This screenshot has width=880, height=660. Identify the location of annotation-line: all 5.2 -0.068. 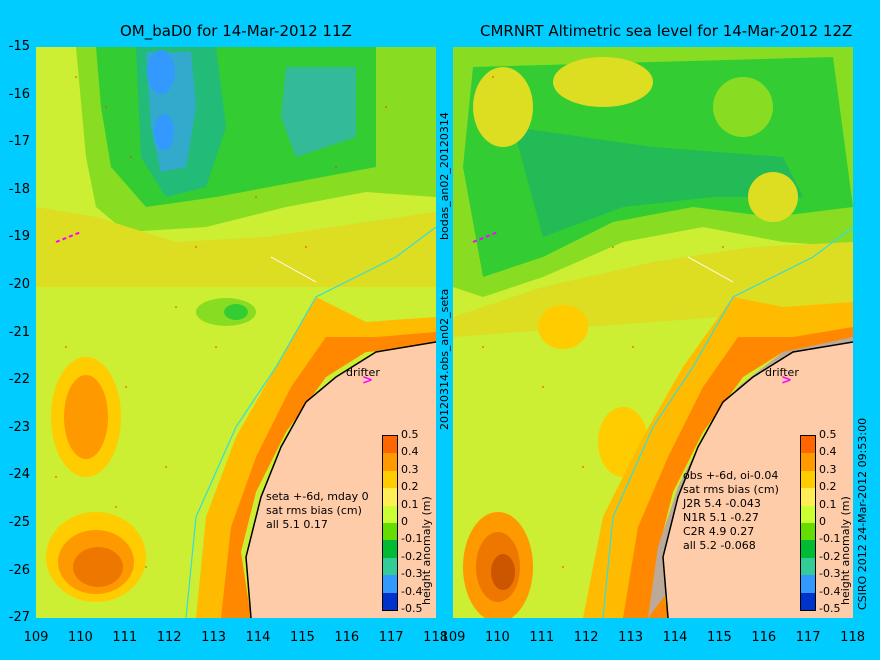
(719, 545).